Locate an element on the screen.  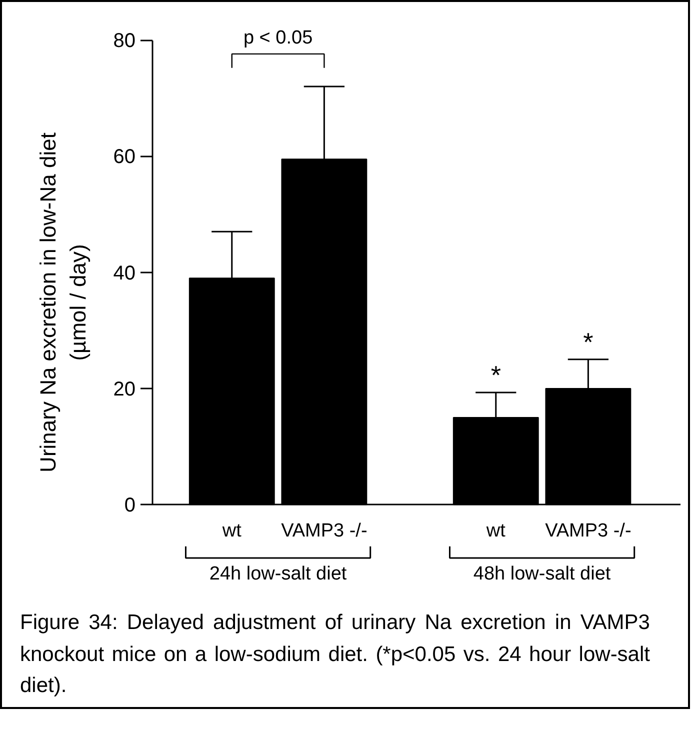
caption: Figure 34: Delayed adjustment of urinary Na excretion in VAMP3 knockout mice on a low-sodium diet. (*p<0.05 vs. 24 hour low-salt diet). is located at coordinates (335, 654).